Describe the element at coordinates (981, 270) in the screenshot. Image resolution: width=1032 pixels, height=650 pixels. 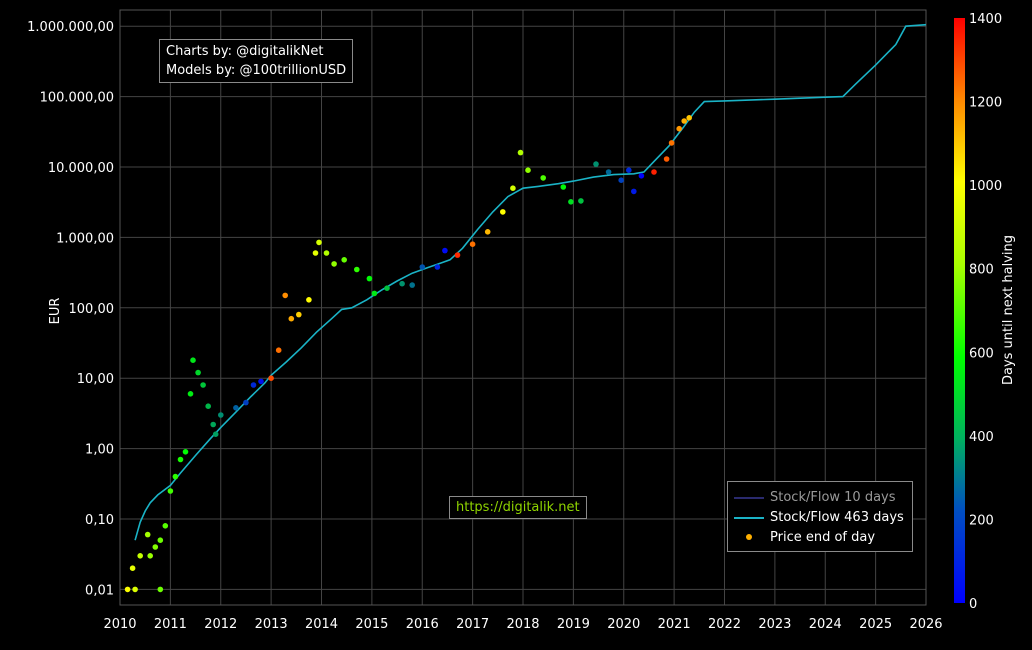
I see `colorbar-tick-label: 800` at that location.